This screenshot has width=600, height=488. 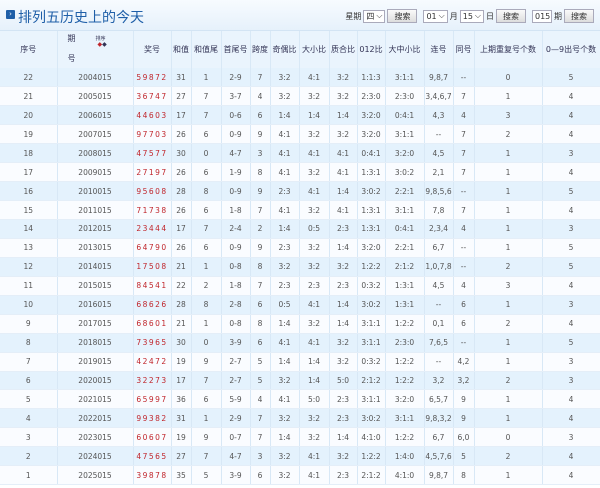 What do you see at coordinates (29, 96) in the screenshot?
I see `cell-seq: 21` at bounding box center [29, 96].